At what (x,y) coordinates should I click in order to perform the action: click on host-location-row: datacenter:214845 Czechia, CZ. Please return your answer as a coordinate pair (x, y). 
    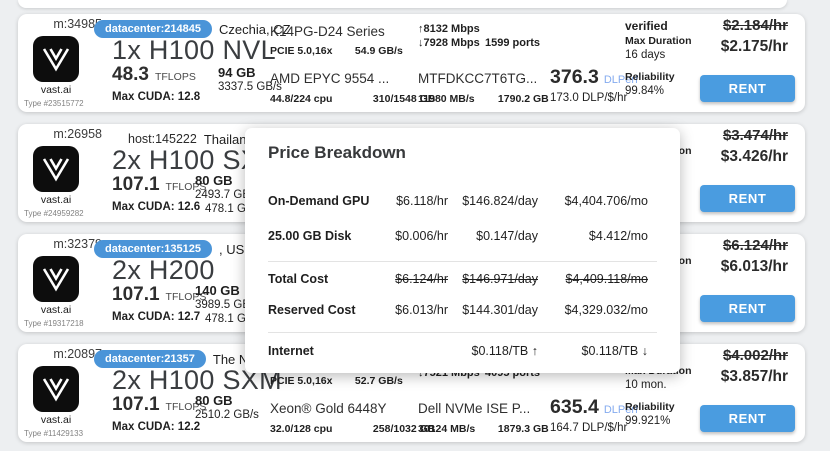
    Looking at the image, I should click on (192, 29).